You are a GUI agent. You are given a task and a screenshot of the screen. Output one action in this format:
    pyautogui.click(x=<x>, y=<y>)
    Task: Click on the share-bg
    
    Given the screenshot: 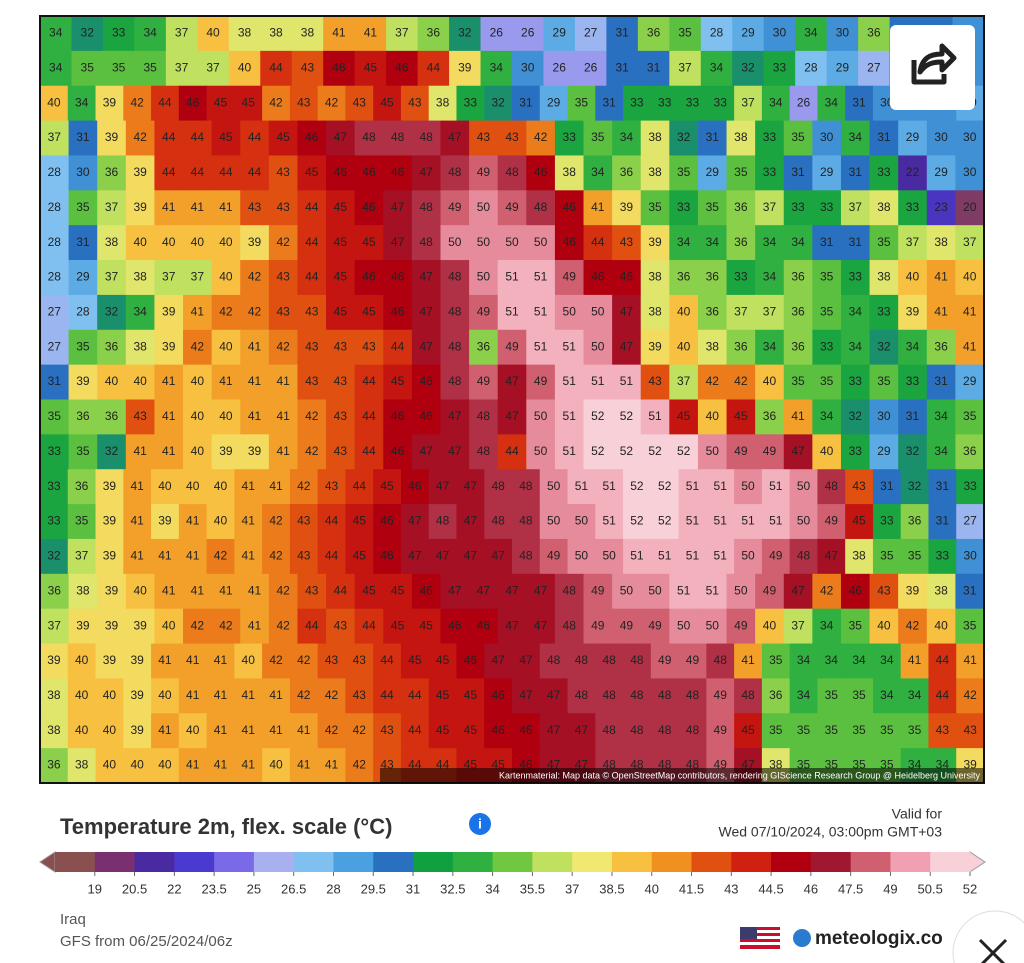 What is the action you would take?
    pyautogui.click(x=932, y=67)
    